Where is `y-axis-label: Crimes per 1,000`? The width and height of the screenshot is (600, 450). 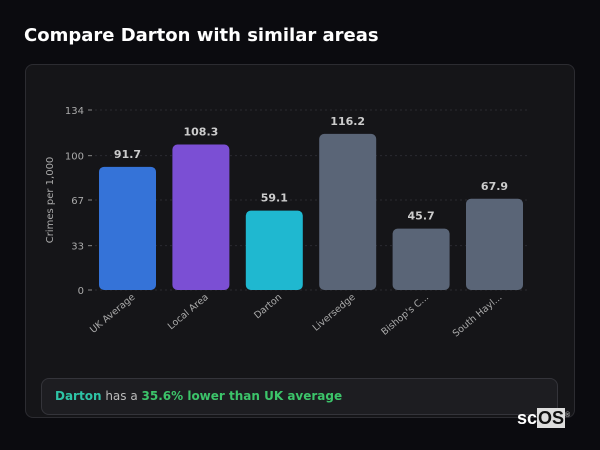
y-axis-label: Crimes per 1,000 is located at coordinates (50, 200).